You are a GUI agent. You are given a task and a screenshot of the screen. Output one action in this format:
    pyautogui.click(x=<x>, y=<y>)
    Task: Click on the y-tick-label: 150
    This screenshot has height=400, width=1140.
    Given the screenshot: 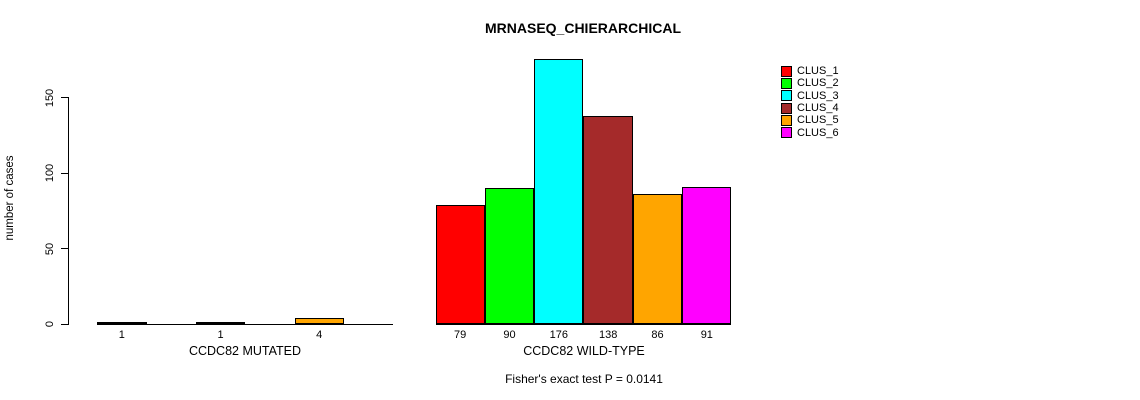 What is the action you would take?
    pyautogui.click(x=50, y=98)
    